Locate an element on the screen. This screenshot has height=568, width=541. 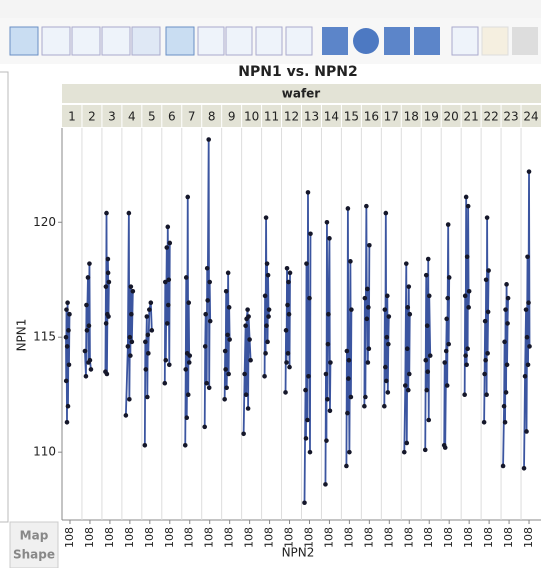
toolbar-icons is located at coordinates (273, 41).